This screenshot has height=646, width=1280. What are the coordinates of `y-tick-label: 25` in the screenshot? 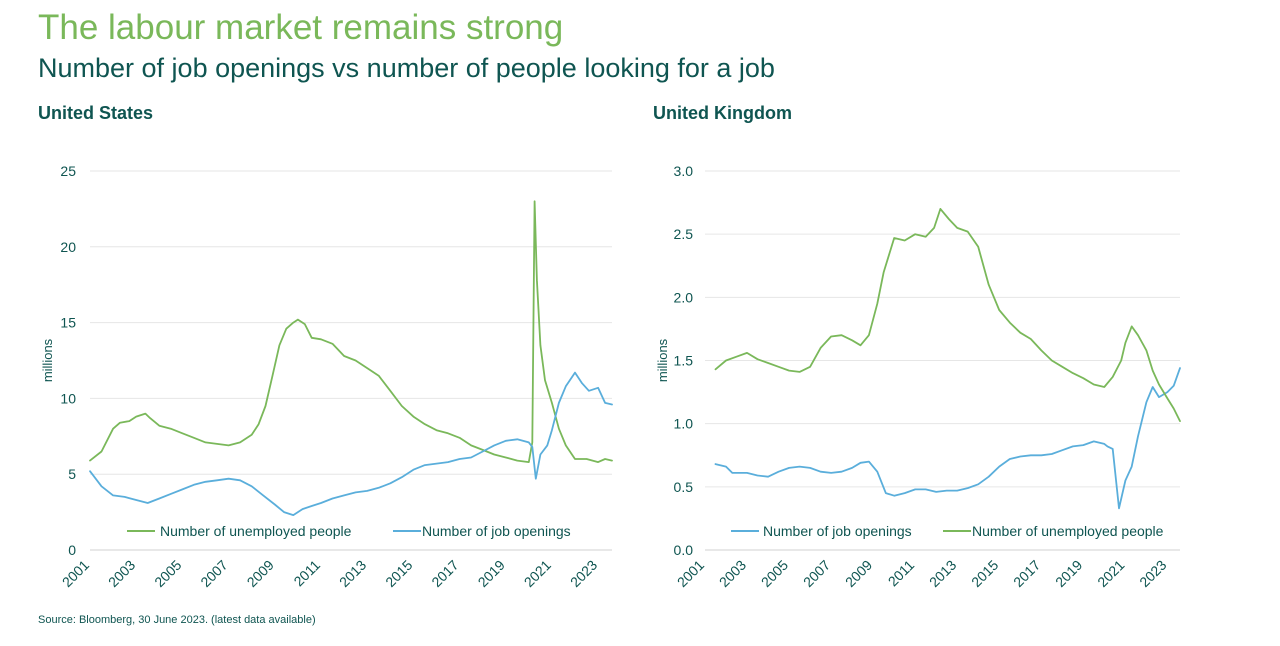 It's located at (68, 171).